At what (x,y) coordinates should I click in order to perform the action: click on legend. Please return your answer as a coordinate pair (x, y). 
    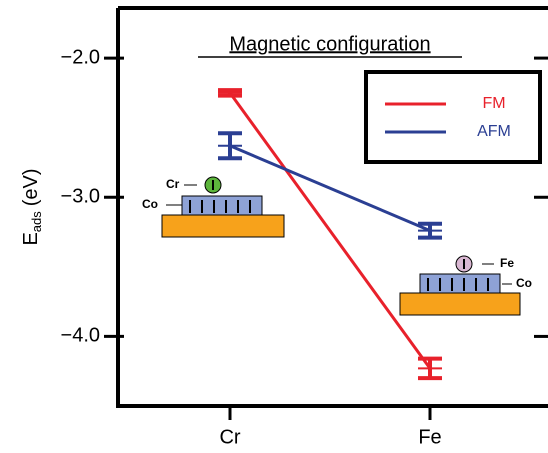
    Looking at the image, I should click on (453, 117).